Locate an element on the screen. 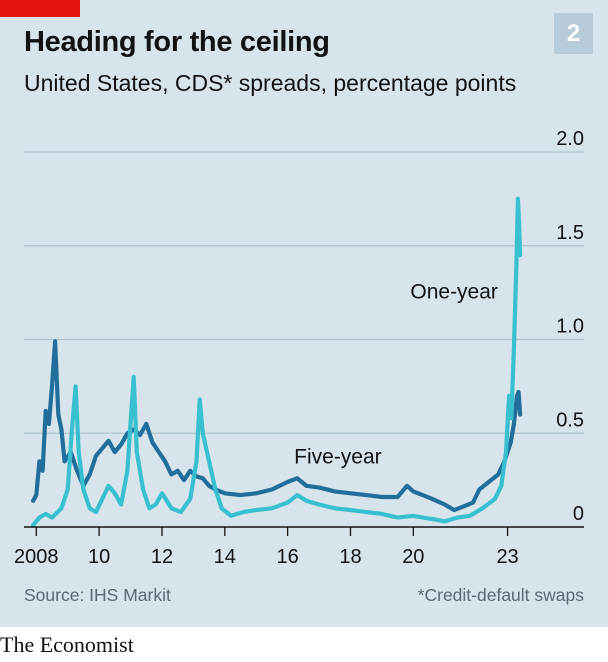 This screenshot has height=662, width=608. x-tick-label: 12 is located at coordinates (162, 557).